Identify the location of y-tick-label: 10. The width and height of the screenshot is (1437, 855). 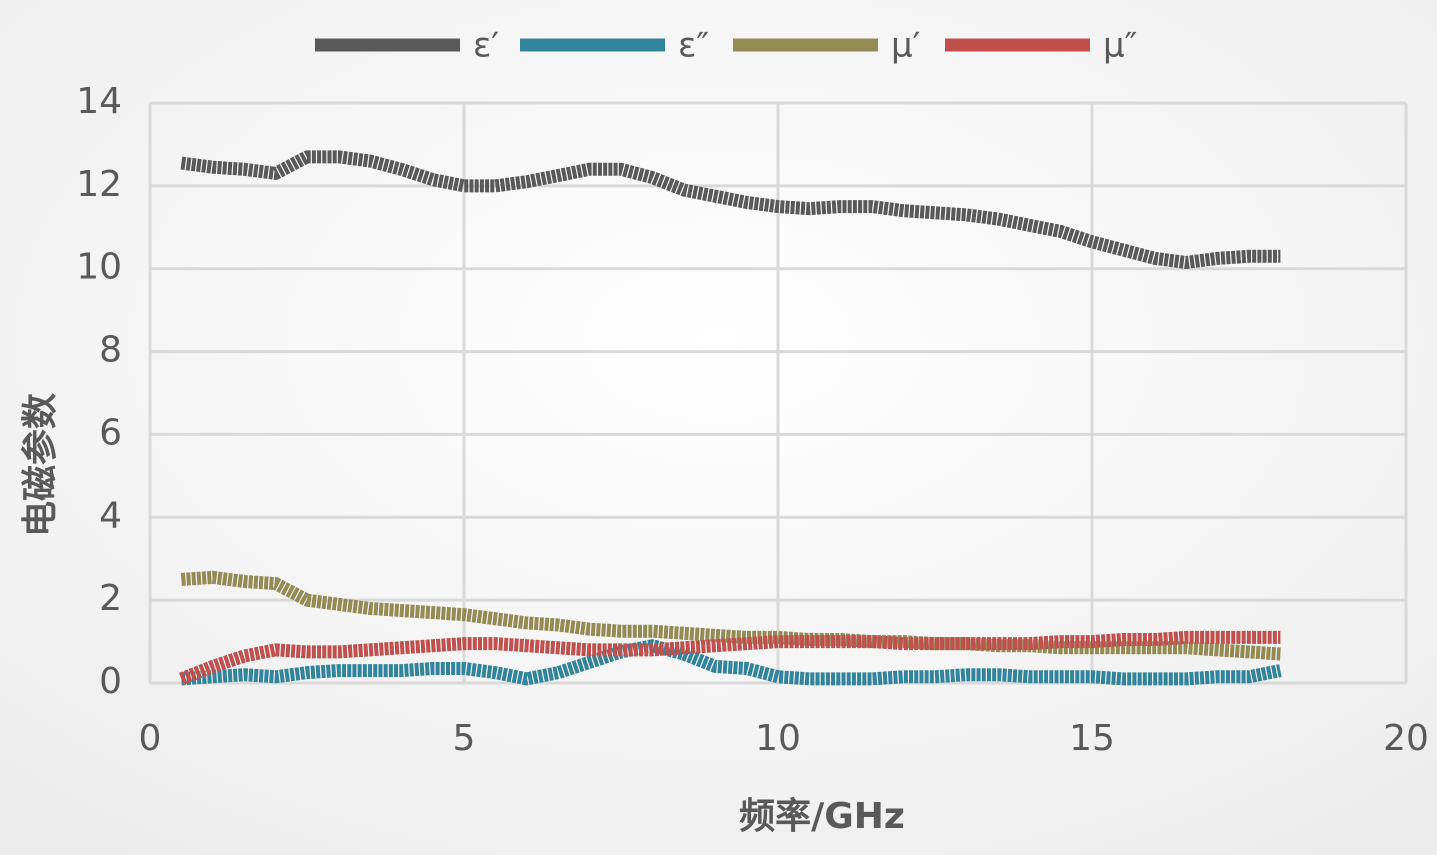
(99, 267).